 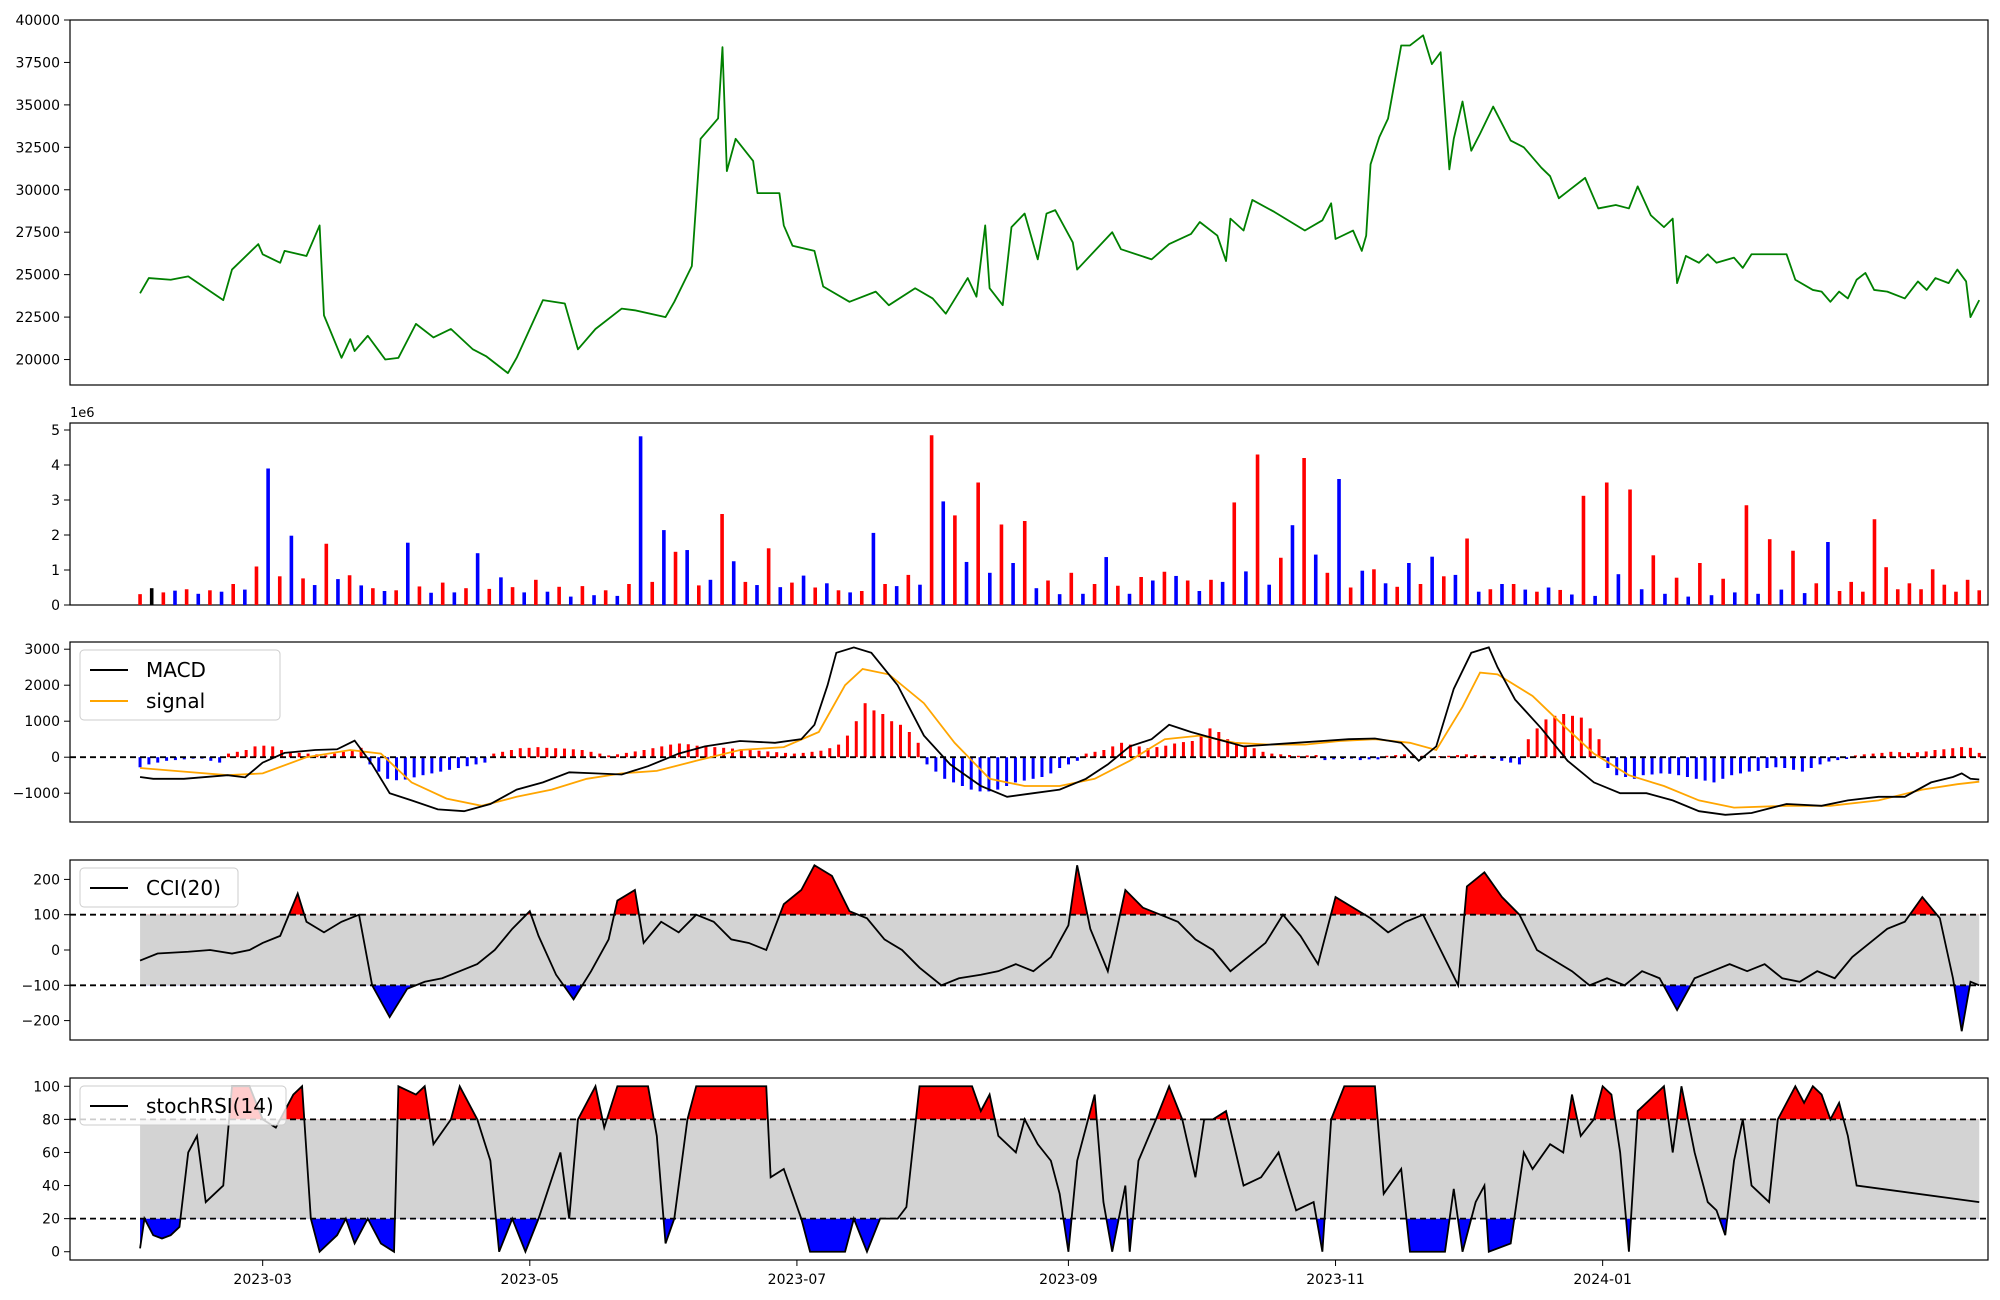 I want to click on price-ytick-label: 35000, so click(x=37, y=106).